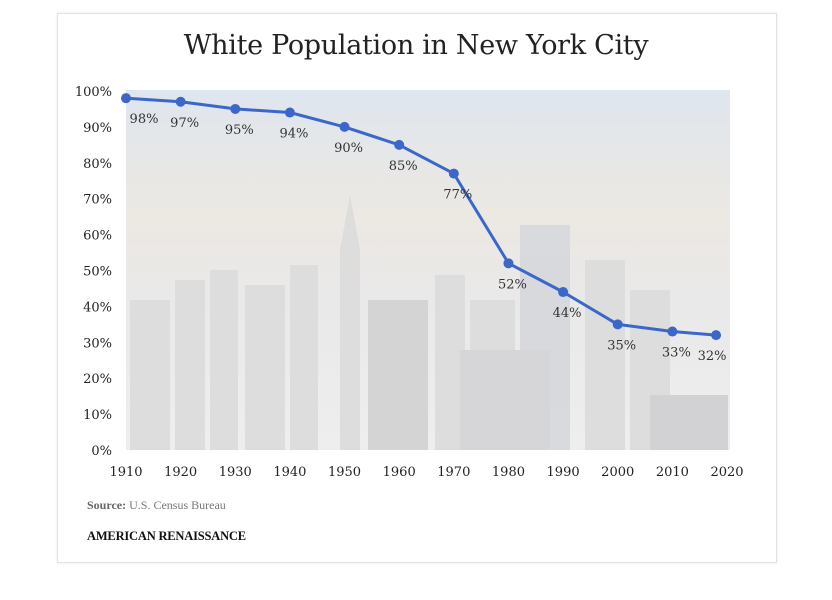 This screenshot has height=600, width=832. What do you see at coordinates (239, 130) in the screenshot?
I see `data-label: 95%` at bounding box center [239, 130].